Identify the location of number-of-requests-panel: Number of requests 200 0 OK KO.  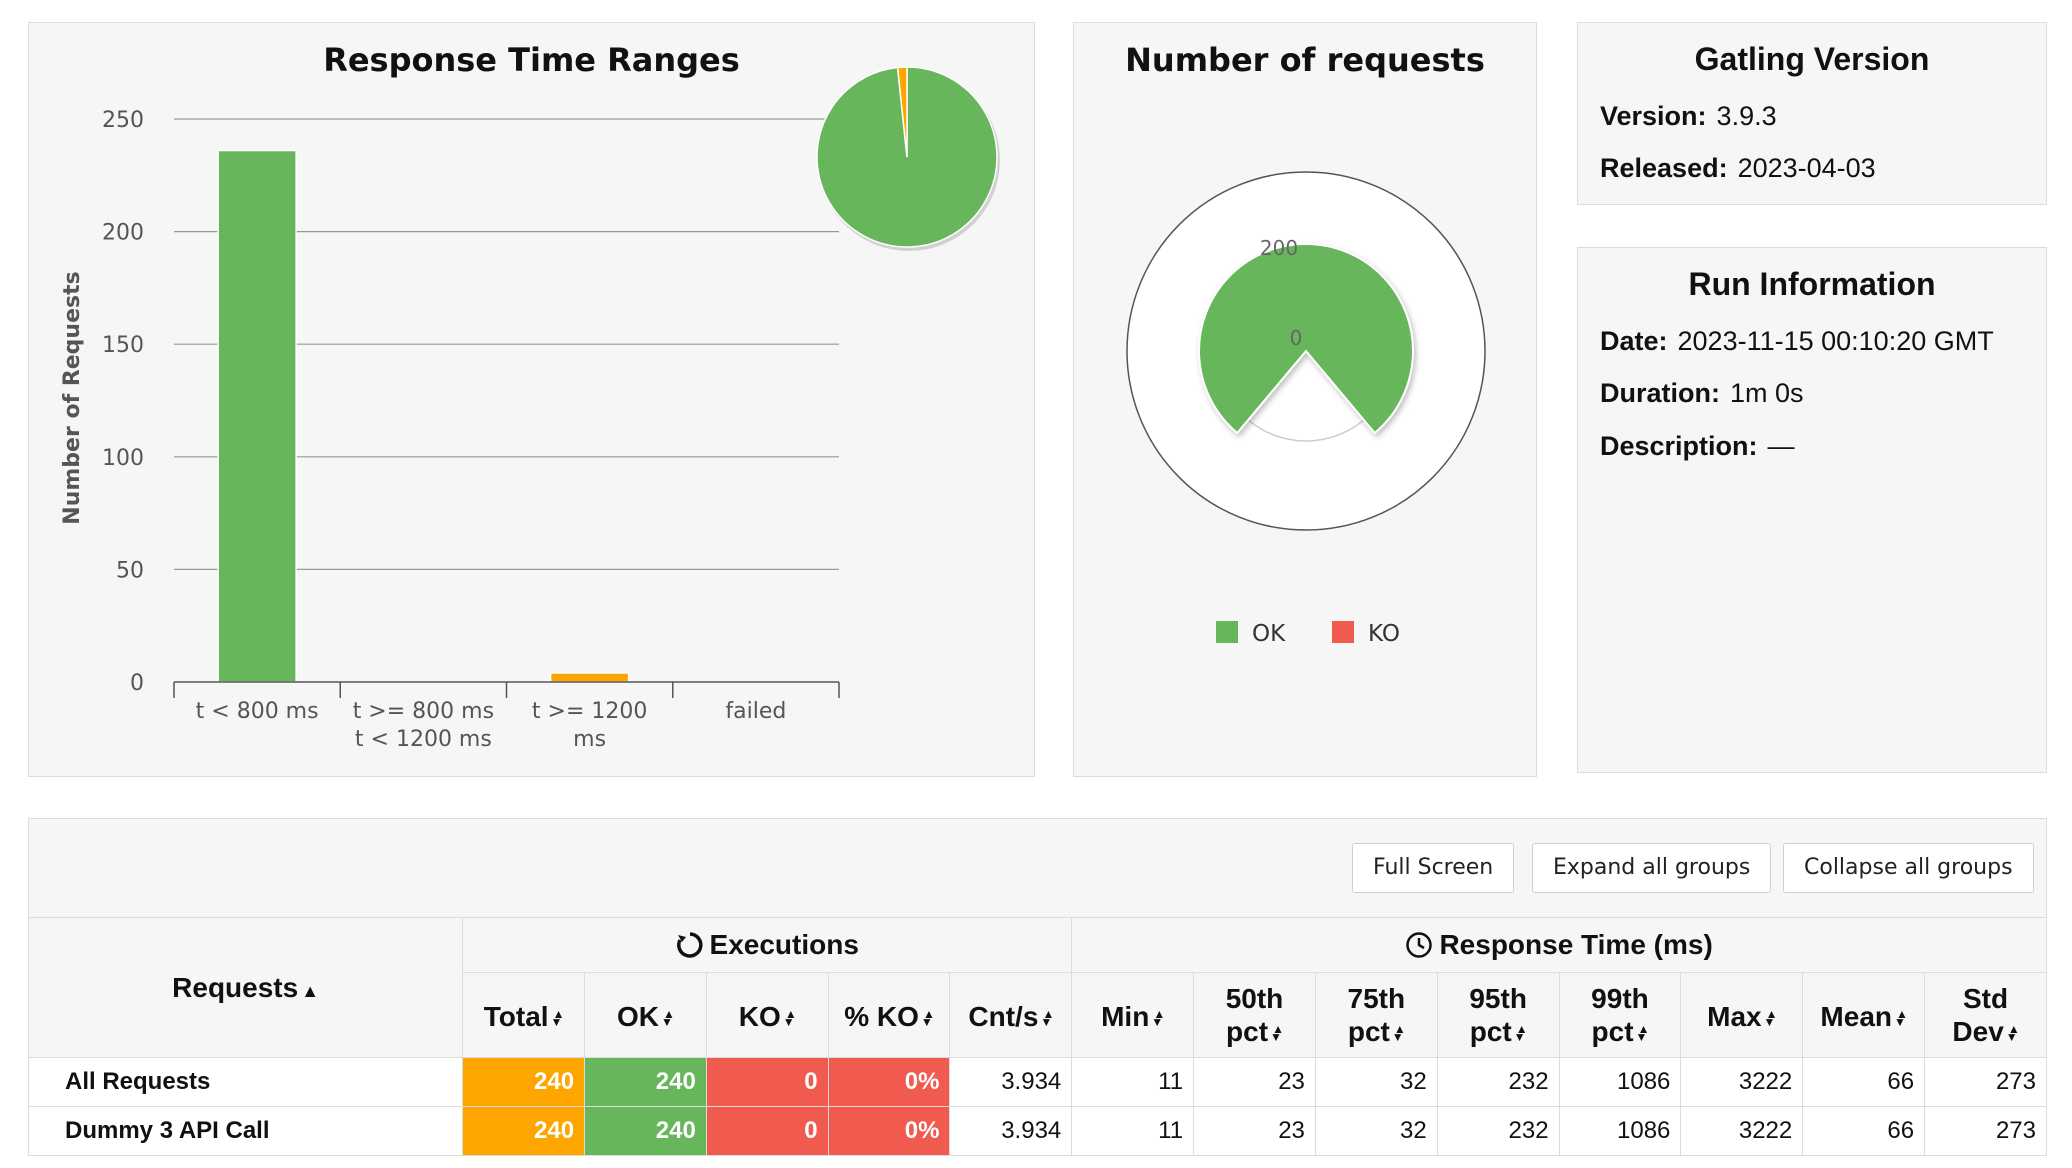
(1305, 399).